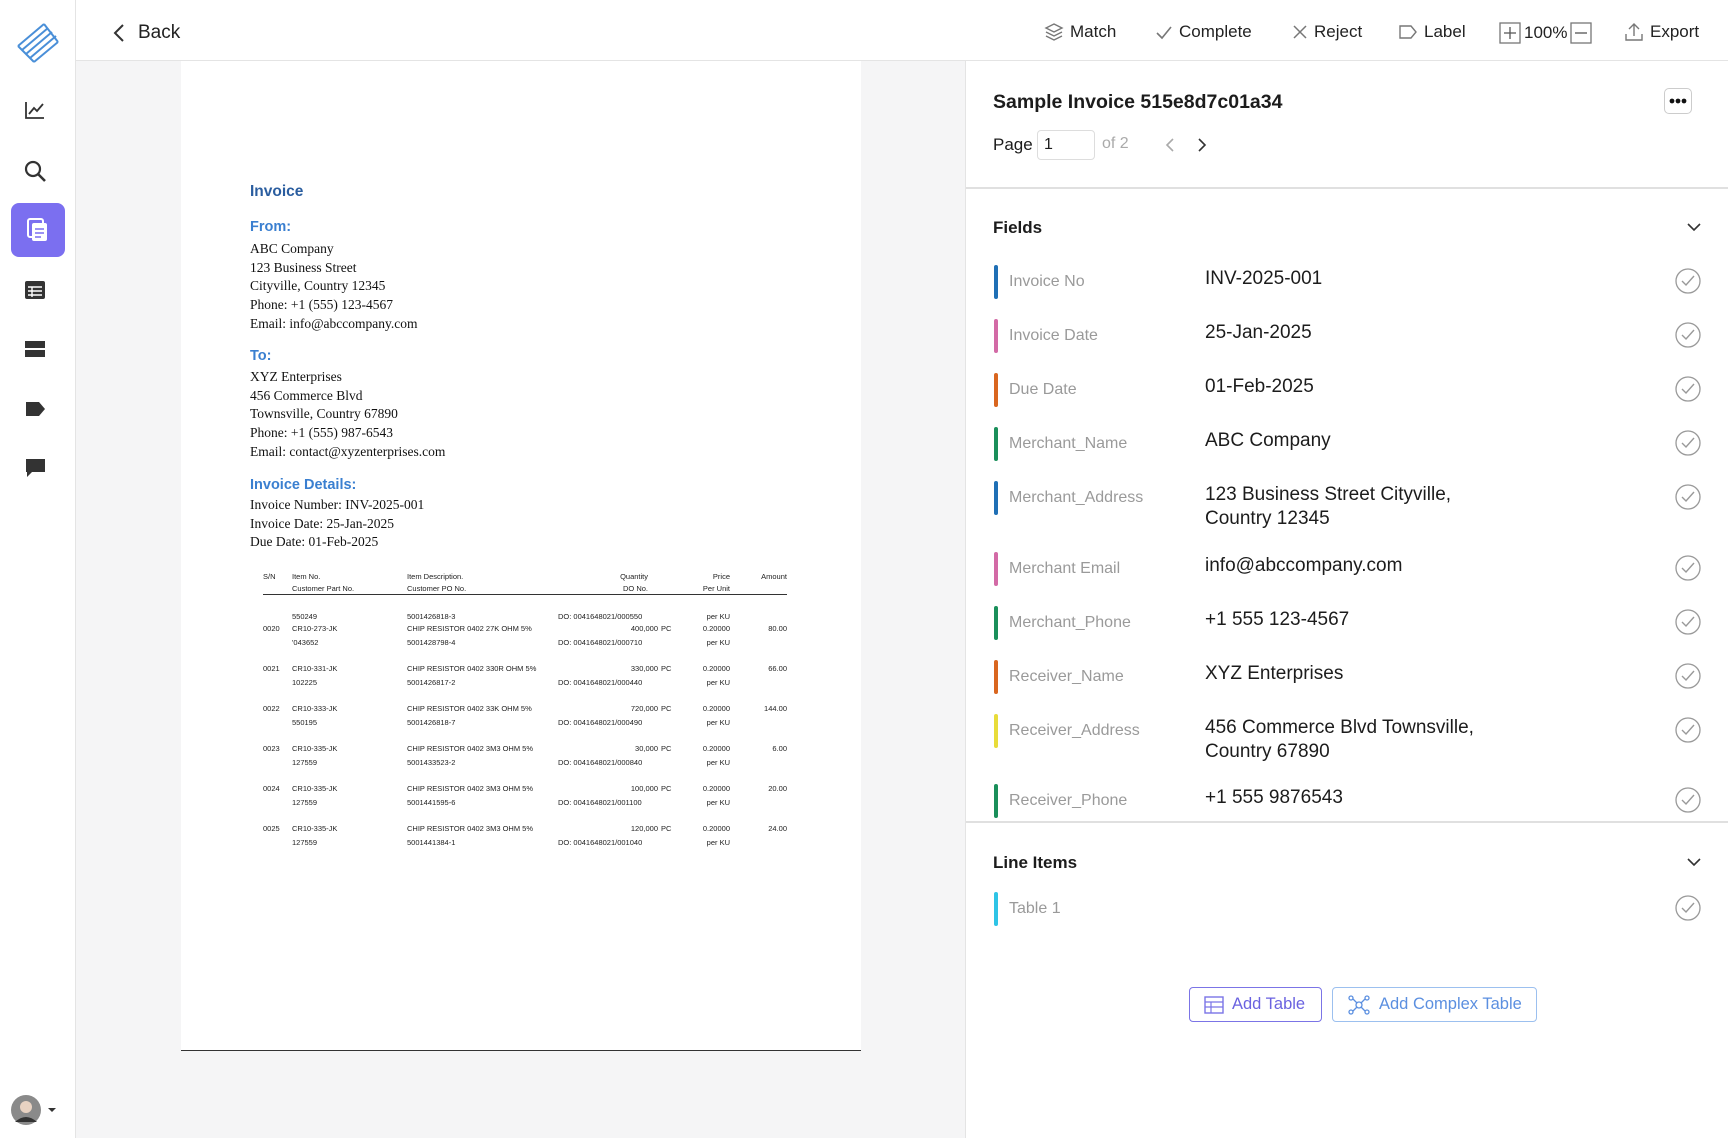  Describe the element at coordinates (36, 468) in the screenshot. I see `comment-icon` at that location.